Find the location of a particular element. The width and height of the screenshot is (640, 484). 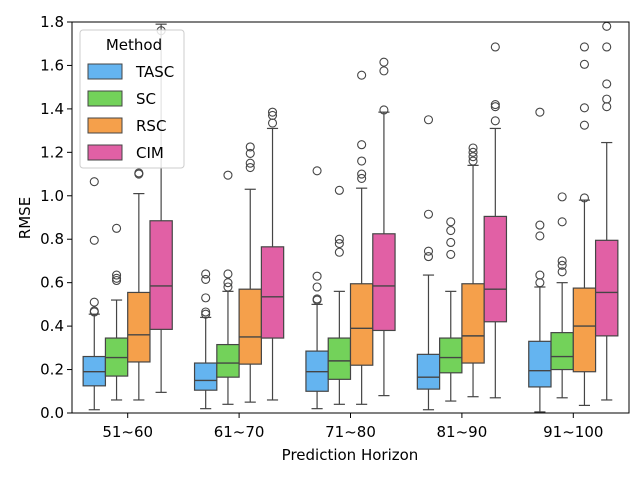

legend-items: TASC SC RSC CIM is located at coordinates (130, 112).